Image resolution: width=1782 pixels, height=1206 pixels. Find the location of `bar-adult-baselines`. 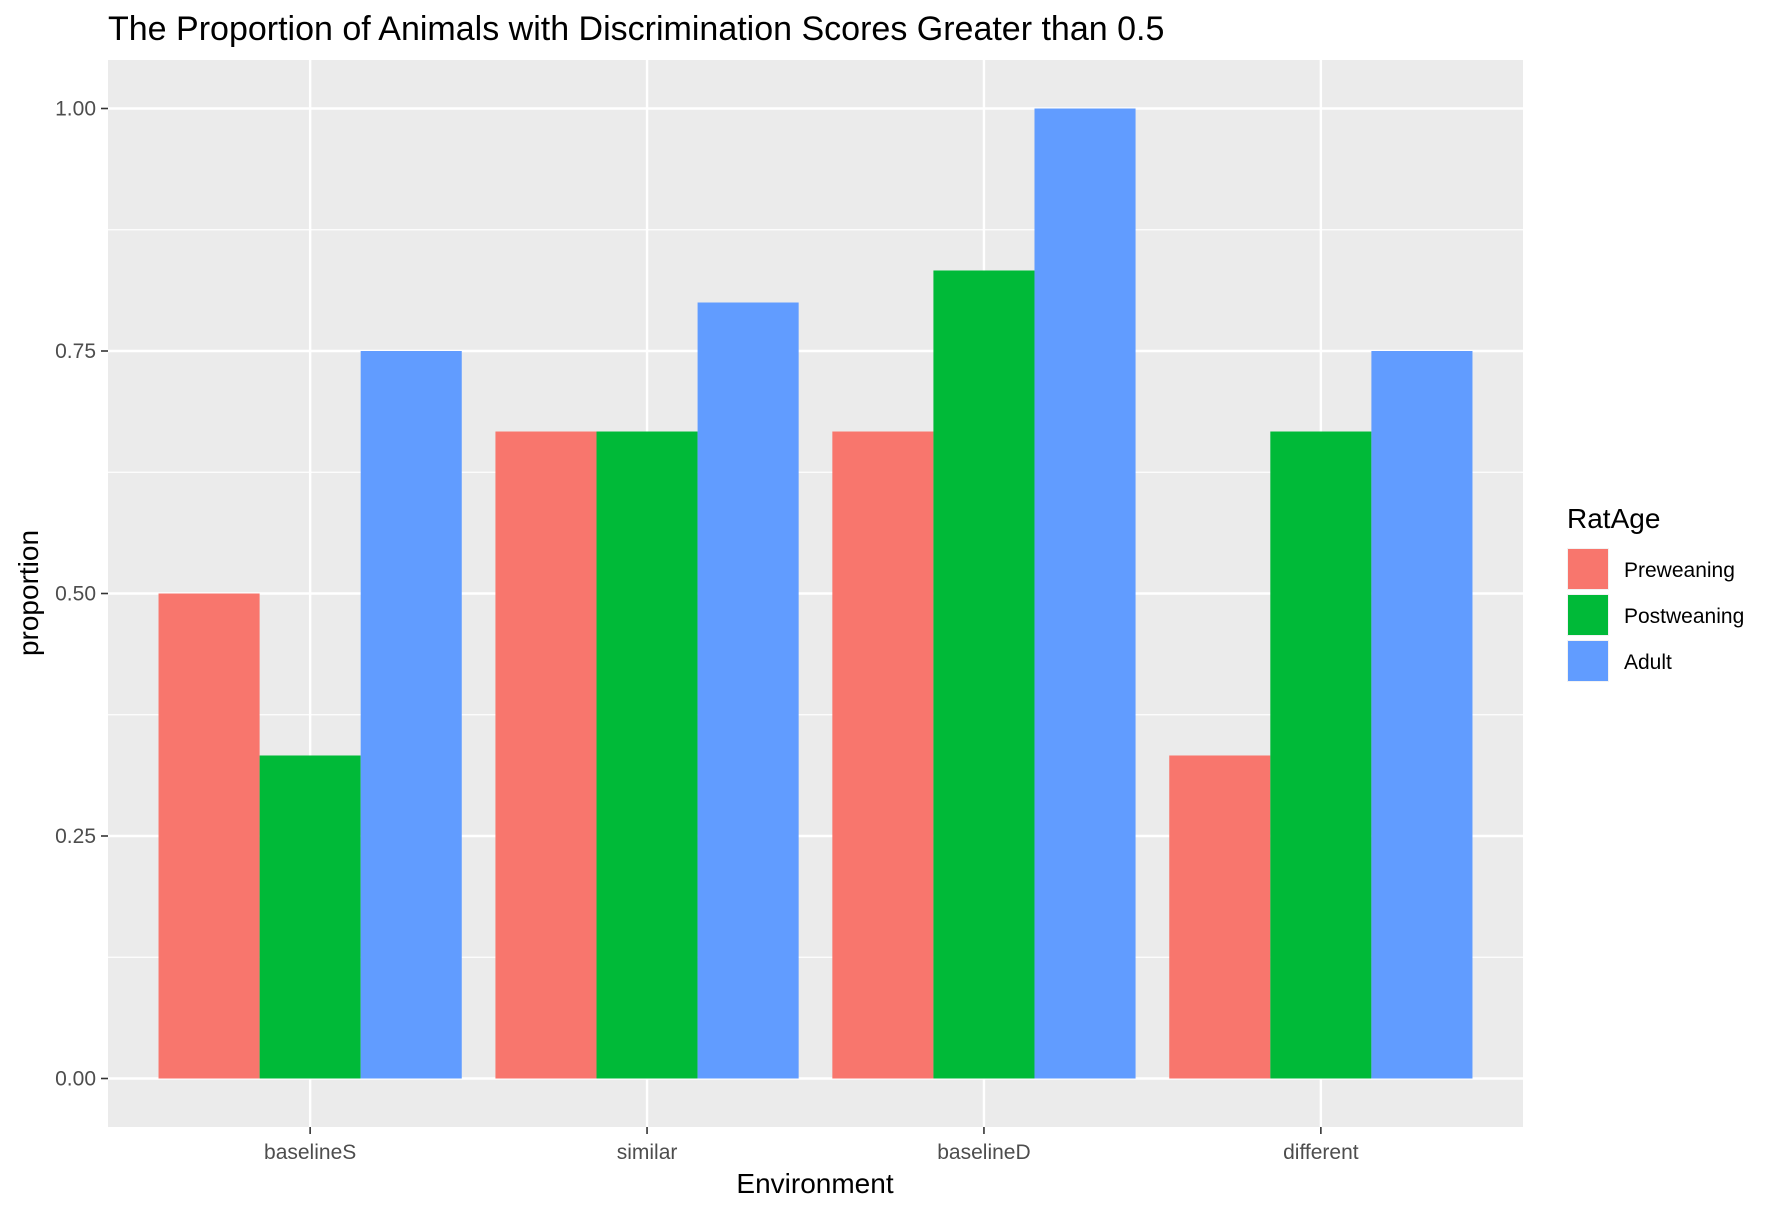

bar-adult-baselines is located at coordinates (411, 715).